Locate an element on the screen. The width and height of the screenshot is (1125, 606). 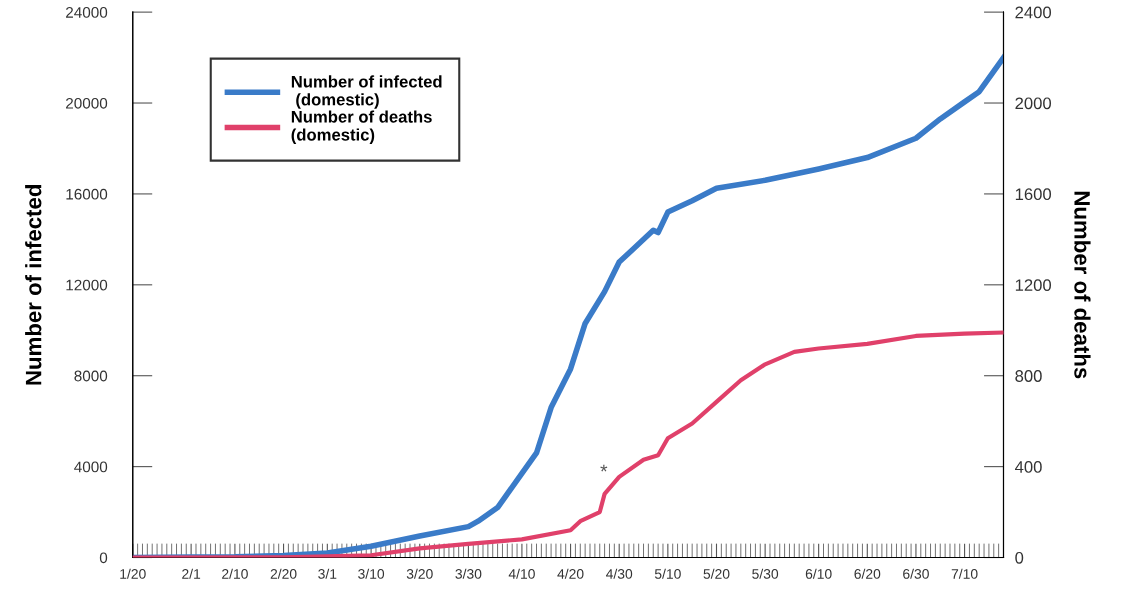
legend-label: Number of deaths (domestic) is located at coordinates (361, 127).